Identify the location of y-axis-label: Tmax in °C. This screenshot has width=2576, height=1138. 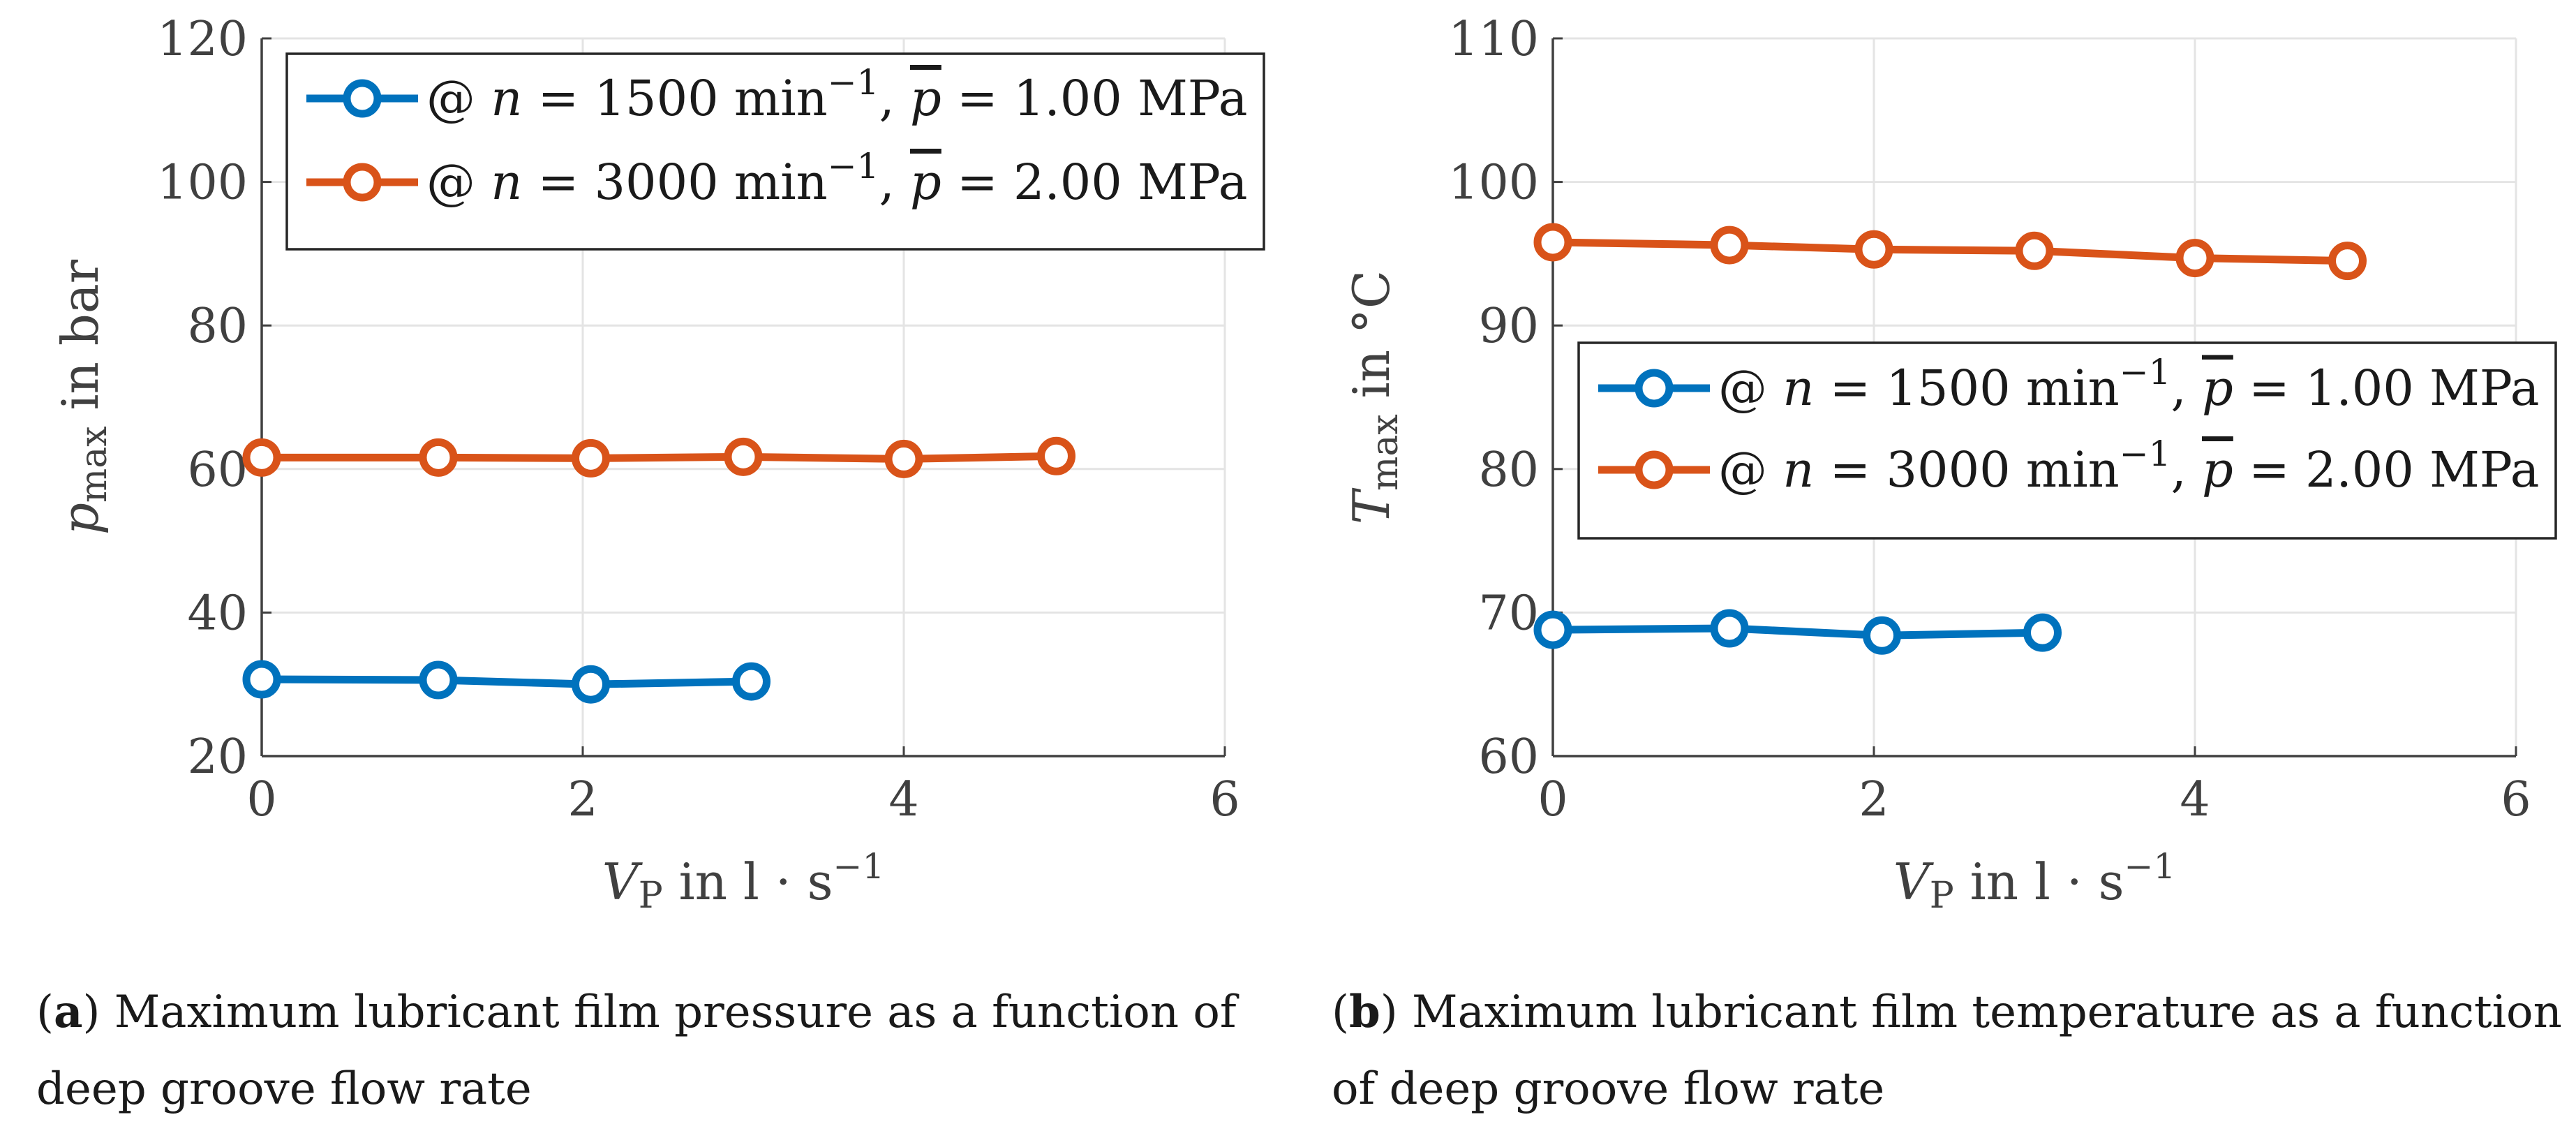
(1374, 397).